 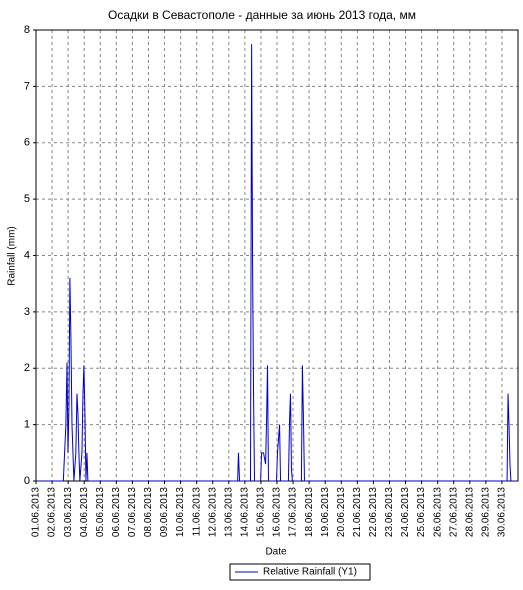 What do you see at coordinates (261, 512) in the screenshot?
I see `x-tick-label: 15.06.2013` at bounding box center [261, 512].